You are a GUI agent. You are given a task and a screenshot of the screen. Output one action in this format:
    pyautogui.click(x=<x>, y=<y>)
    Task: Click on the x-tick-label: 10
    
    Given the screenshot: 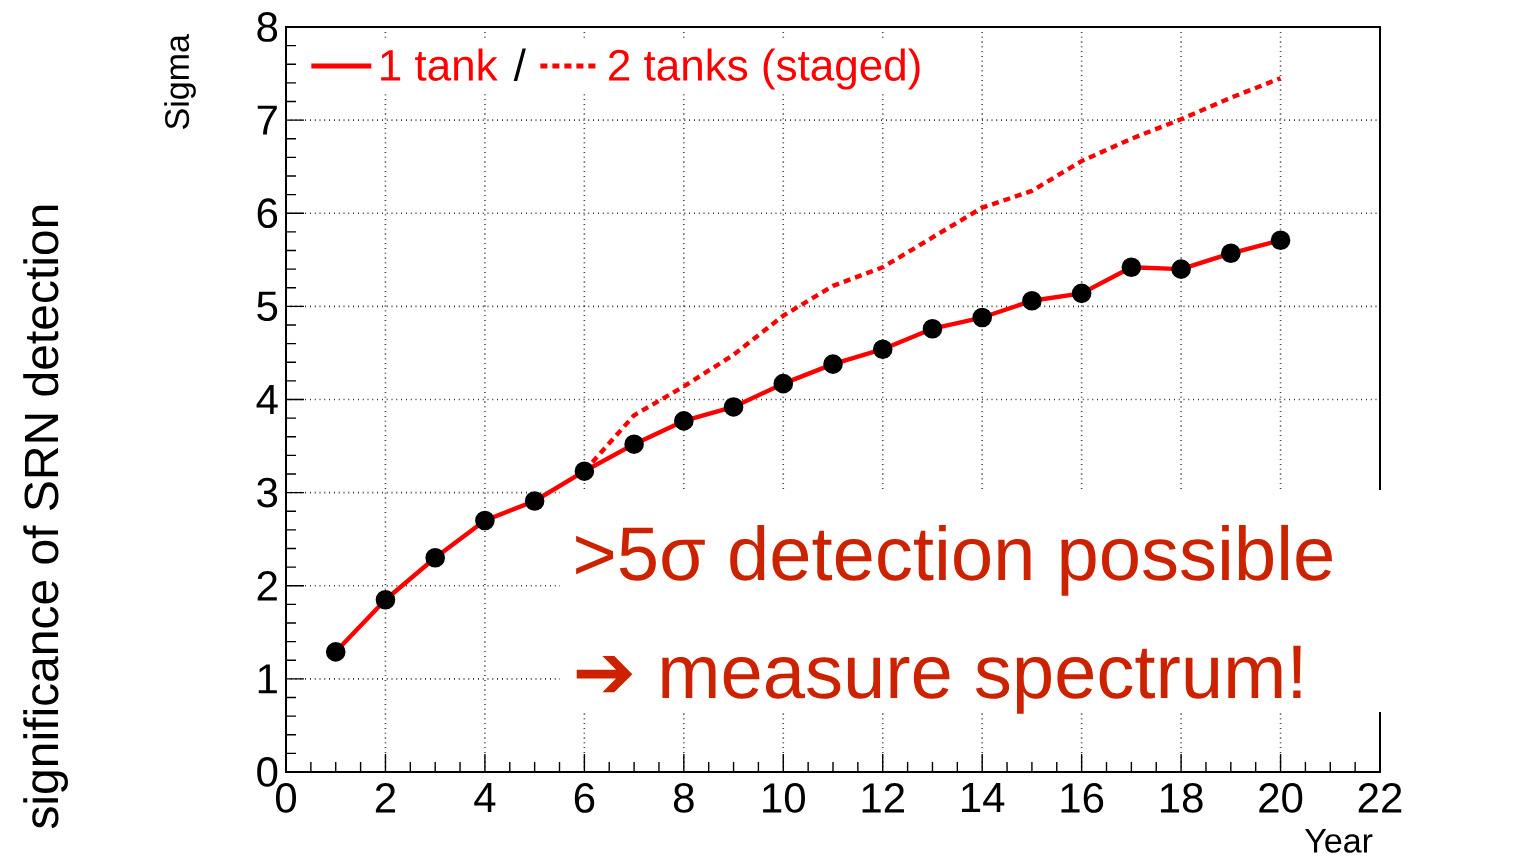 What is the action you would take?
    pyautogui.click(x=784, y=798)
    